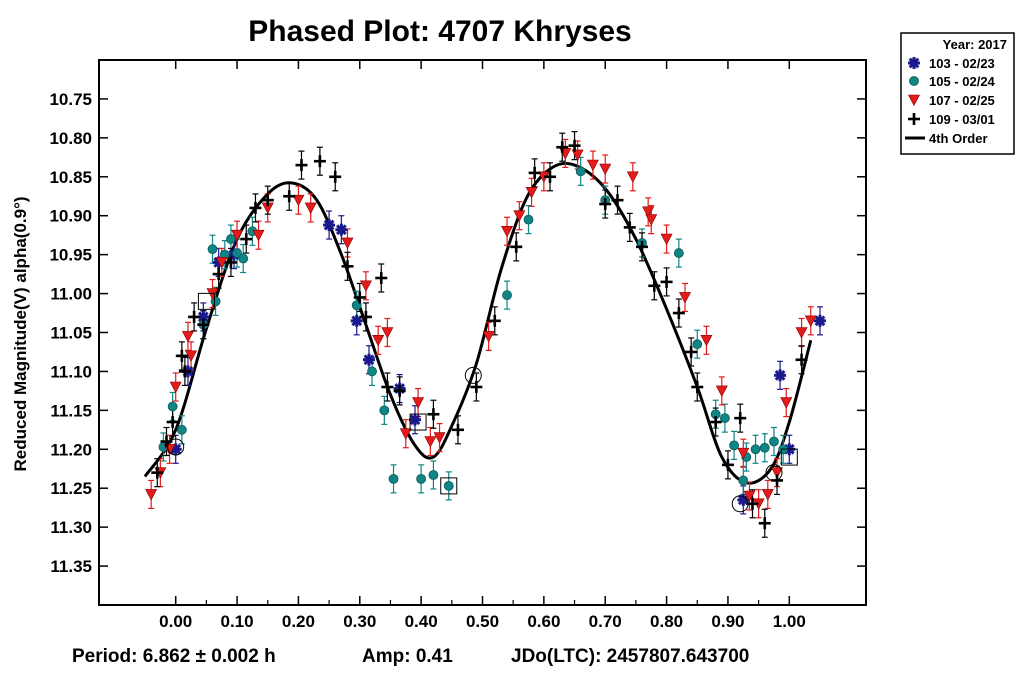  Describe the element at coordinates (359, 621) in the screenshot. I see `x-tick-label: 0.30` at that location.